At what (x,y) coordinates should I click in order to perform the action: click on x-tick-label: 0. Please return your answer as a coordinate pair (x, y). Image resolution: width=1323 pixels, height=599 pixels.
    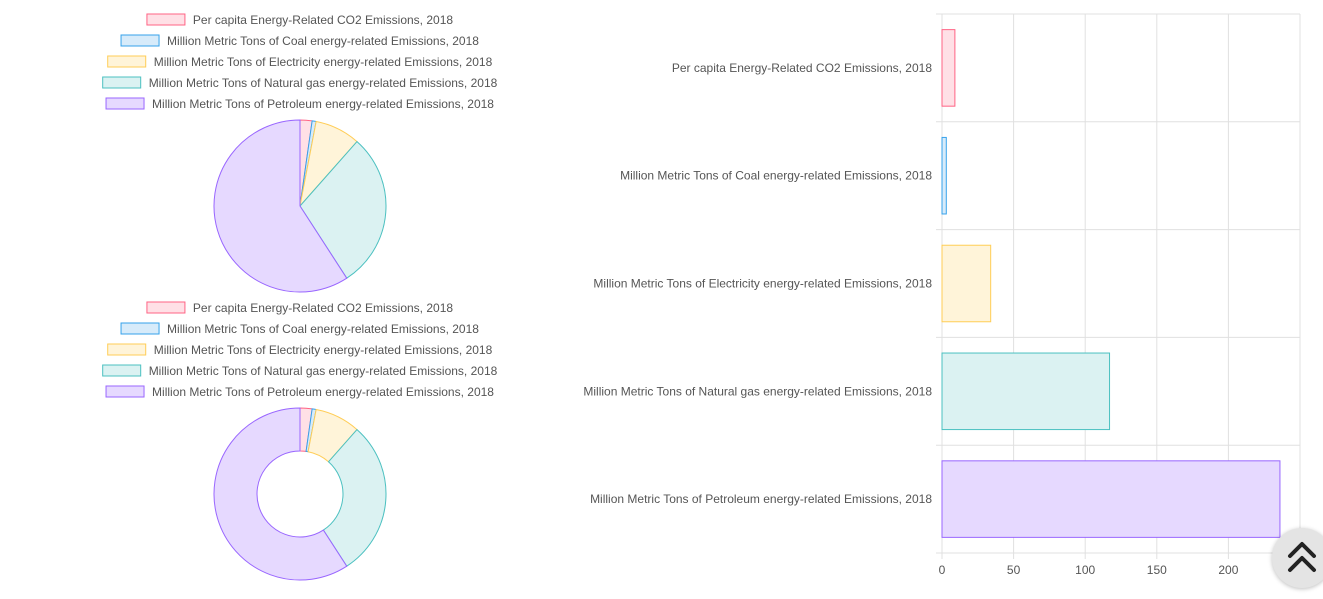
    Looking at the image, I should click on (942, 570).